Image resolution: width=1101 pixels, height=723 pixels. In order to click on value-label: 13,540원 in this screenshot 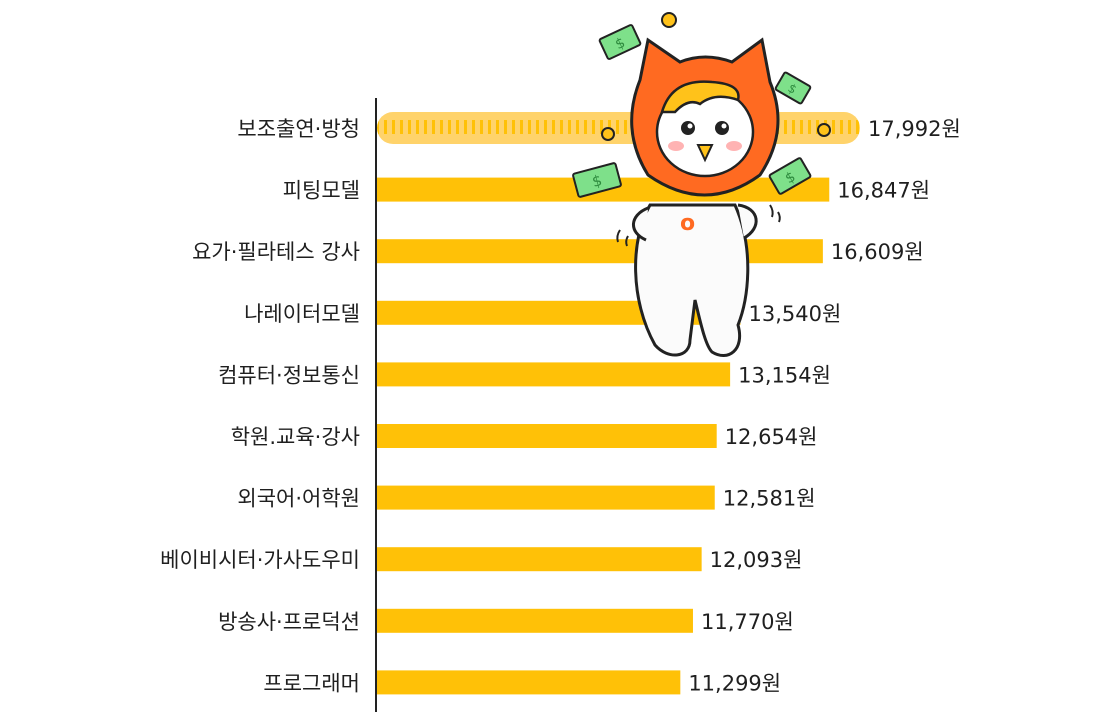, I will do `click(794, 314)`.